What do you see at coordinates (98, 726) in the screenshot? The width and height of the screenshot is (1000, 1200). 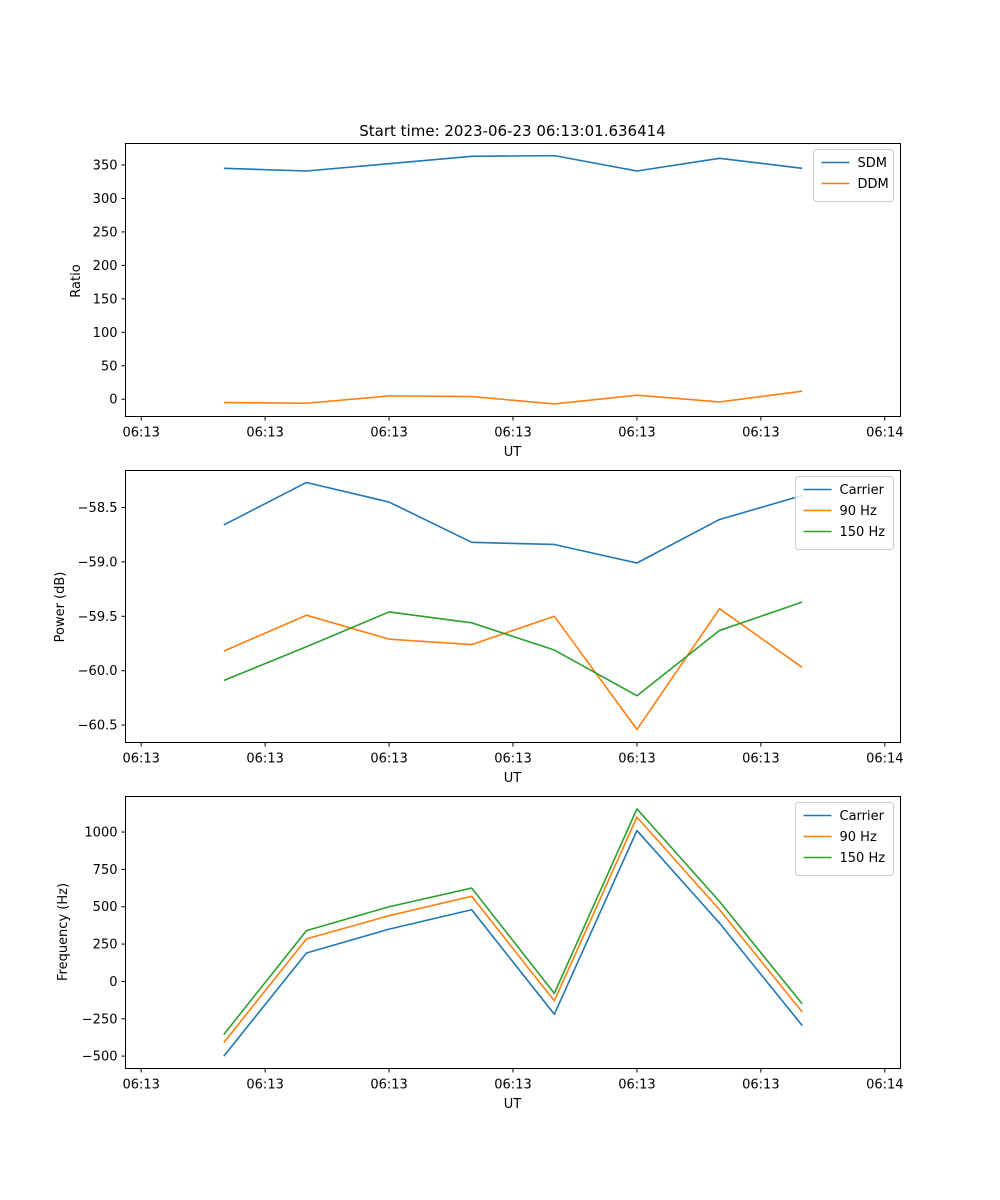 I see `y-tick-label: −60.5` at bounding box center [98, 726].